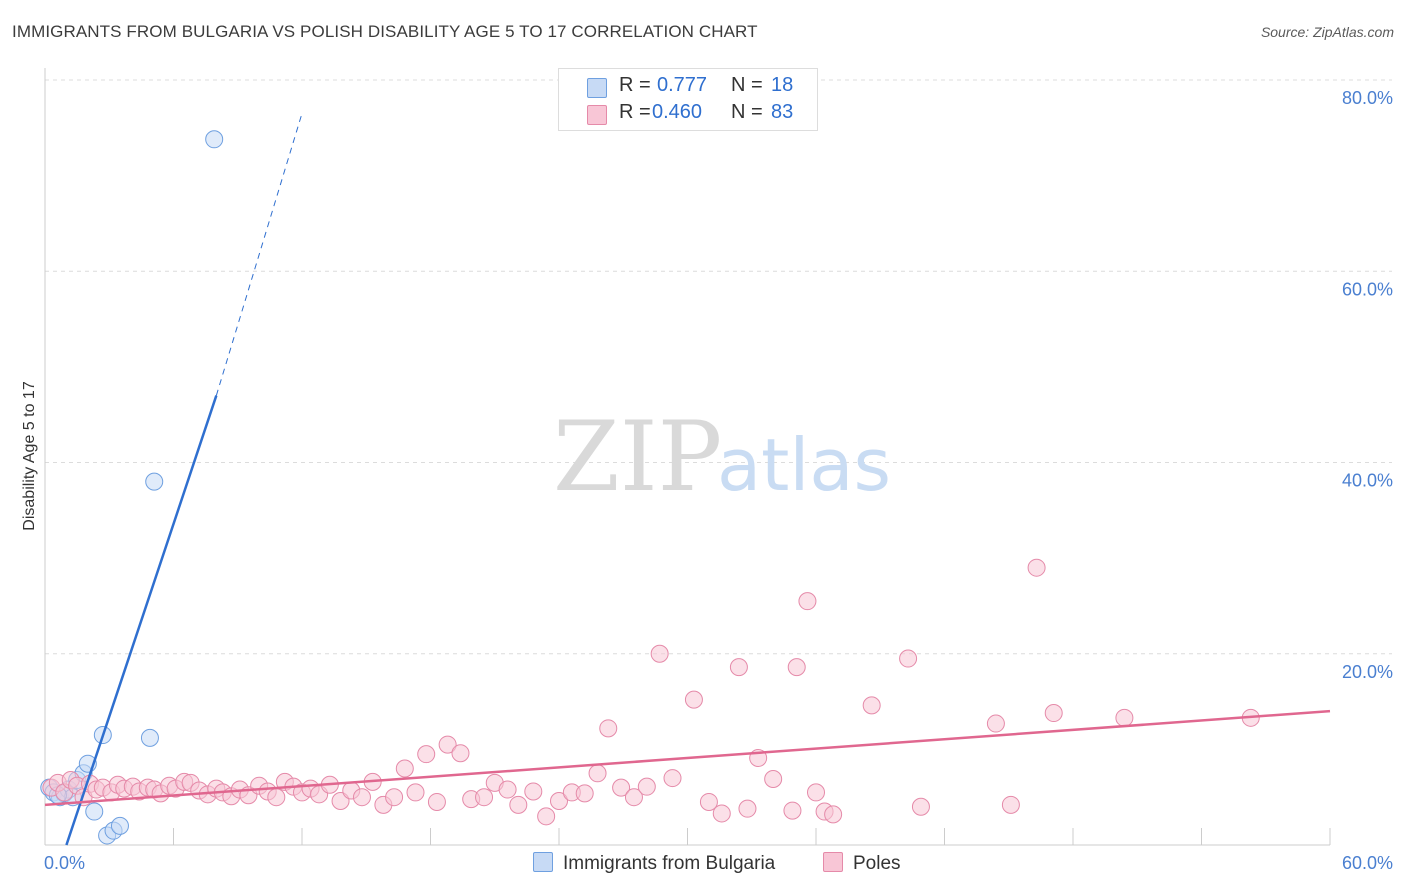 Image resolution: width=1406 pixels, height=892 pixels. I want to click on x-tick-label-max: 60.0%, so click(1367, 863).